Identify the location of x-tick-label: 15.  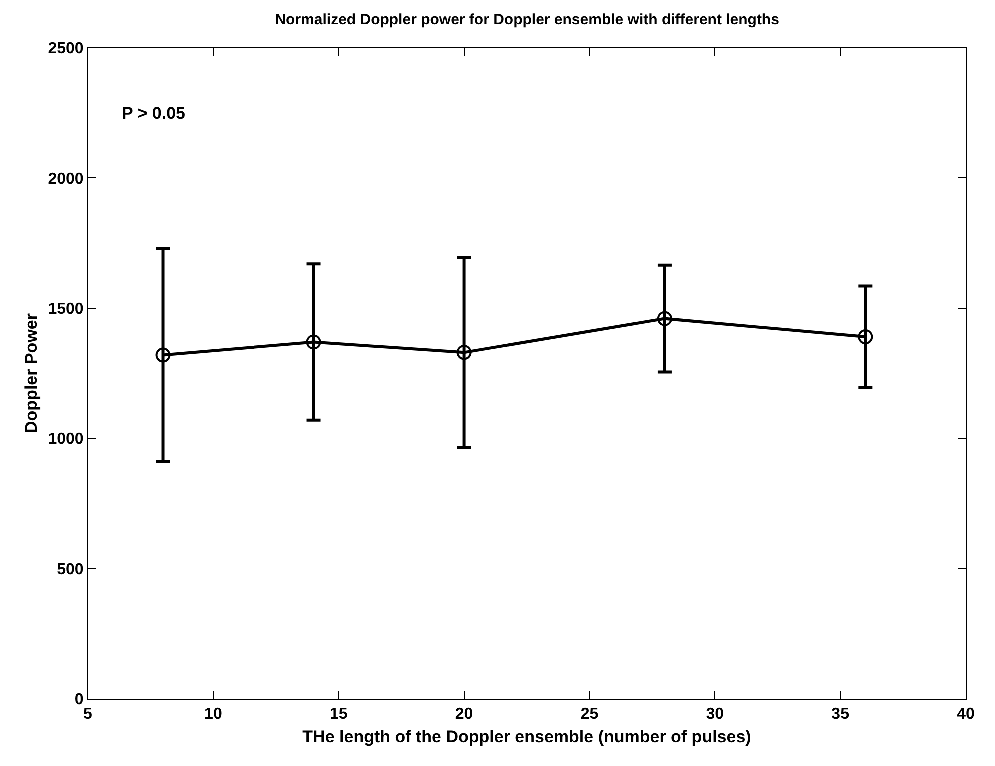
(339, 715).